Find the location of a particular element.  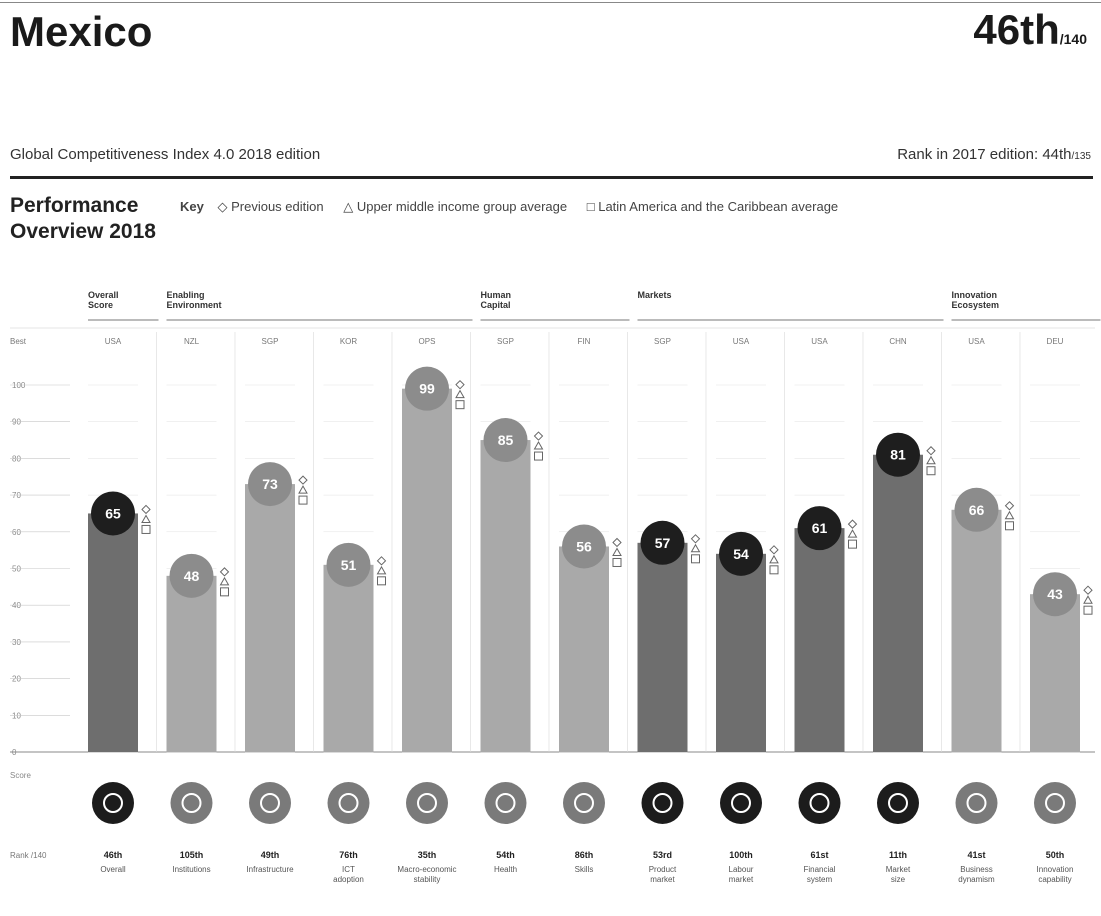

prev-rank-label: Rank in 2017 edition: is located at coordinates (970, 154).